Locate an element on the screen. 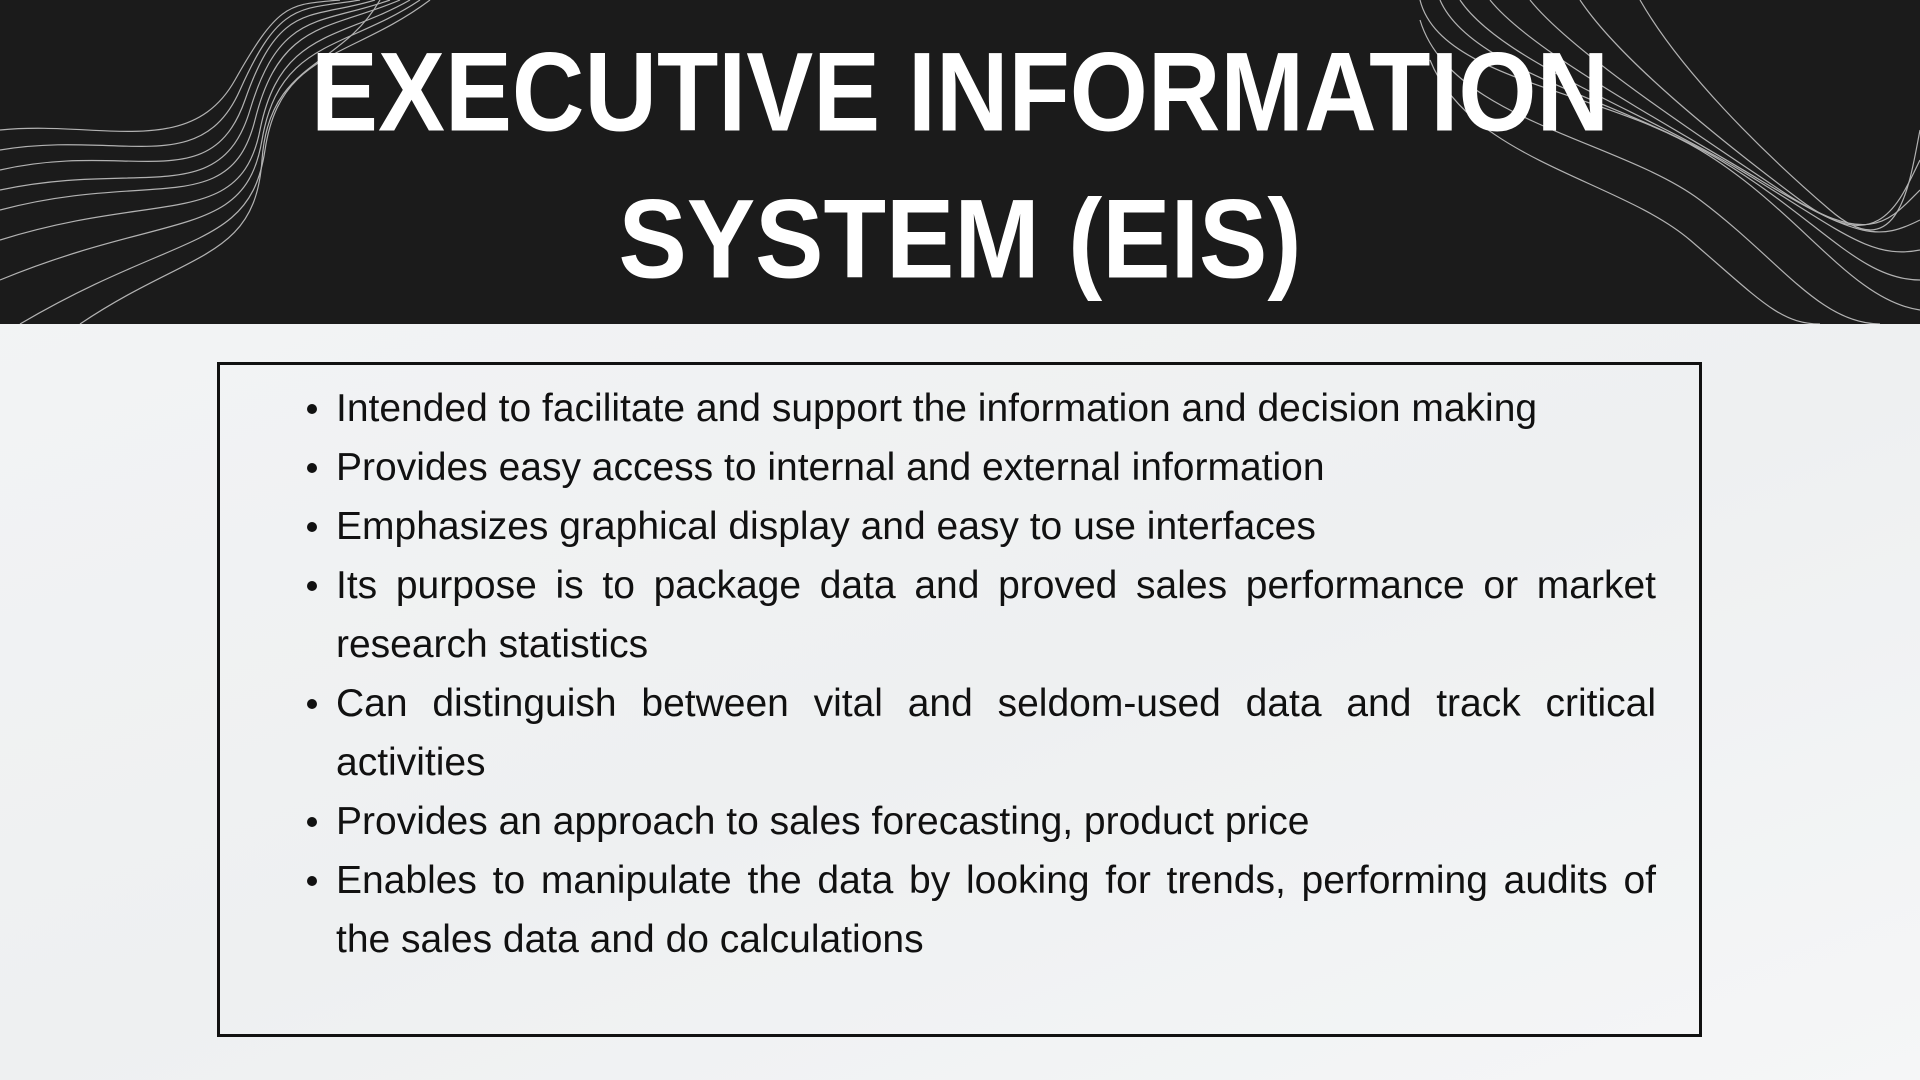 The width and height of the screenshot is (1920, 1080). wave-lines-left is located at coordinates (215, 162).